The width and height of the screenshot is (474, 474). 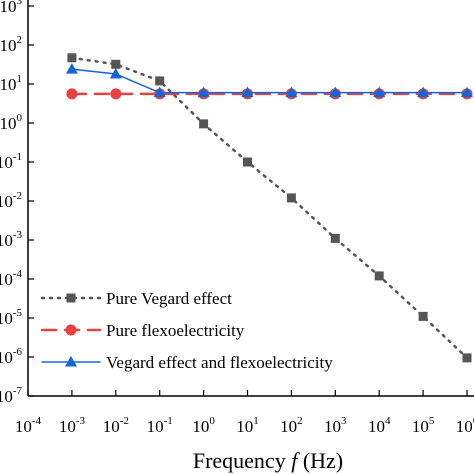 I want to click on x-tick-label: 10⁻⁴, so click(x=28, y=425).